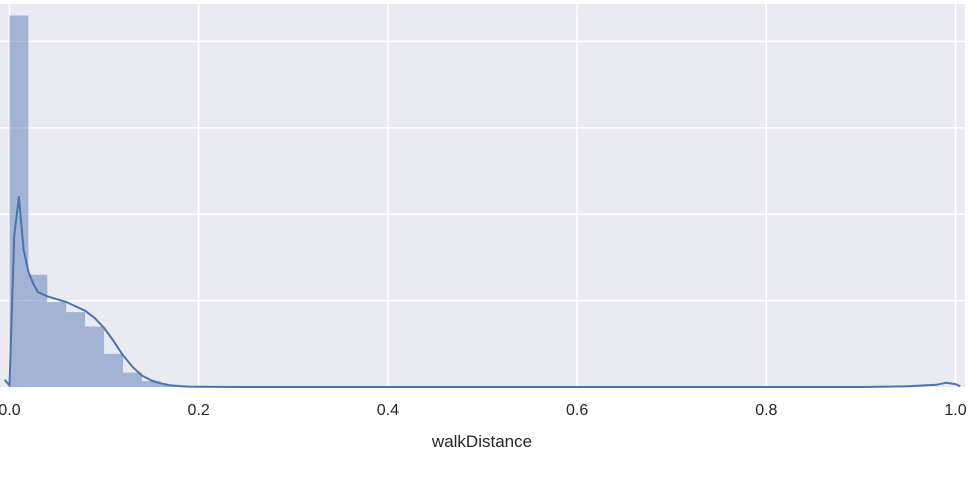  What do you see at coordinates (199, 410) in the screenshot?
I see `x-tick-label-1: 0.2` at bounding box center [199, 410].